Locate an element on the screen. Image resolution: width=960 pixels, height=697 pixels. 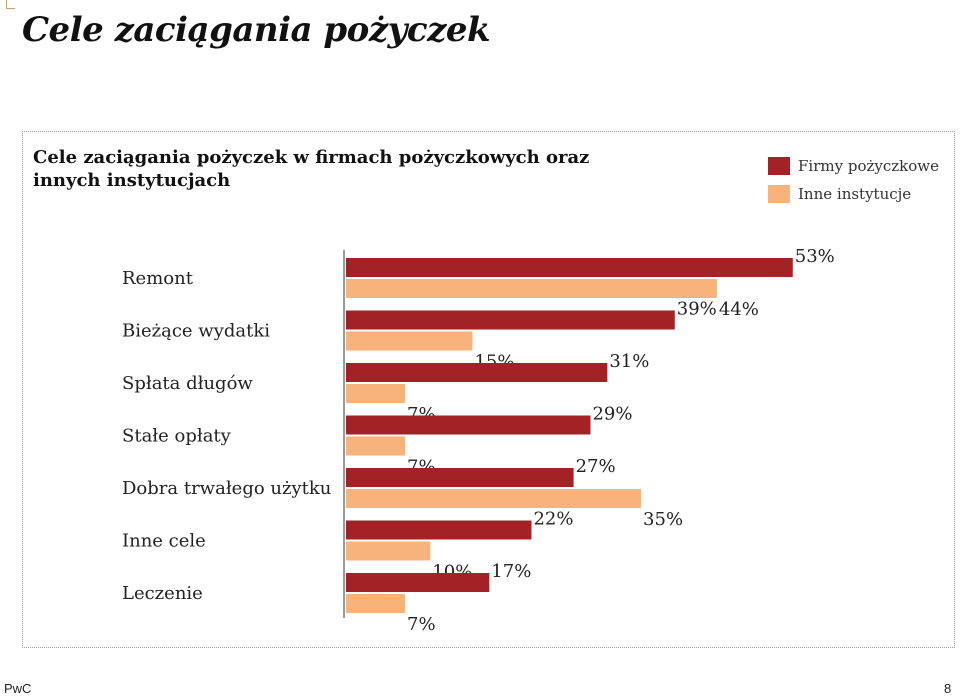
chart-legend: Firmy pożyczkowe Inne instytucje is located at coordinates (853, 180).